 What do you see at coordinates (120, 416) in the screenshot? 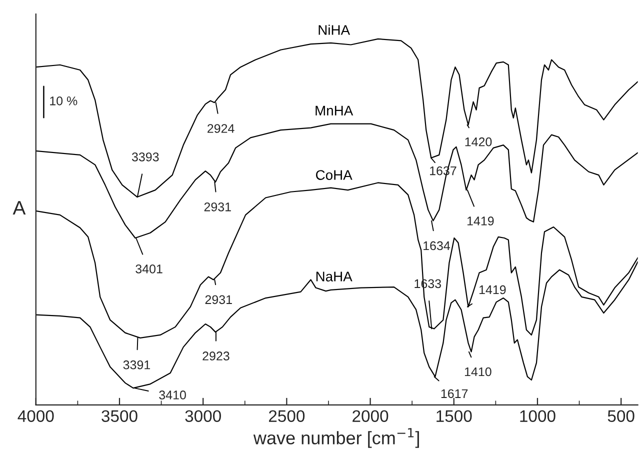
I see `x-tick-label: 3500` at bounding box center [120, 416].